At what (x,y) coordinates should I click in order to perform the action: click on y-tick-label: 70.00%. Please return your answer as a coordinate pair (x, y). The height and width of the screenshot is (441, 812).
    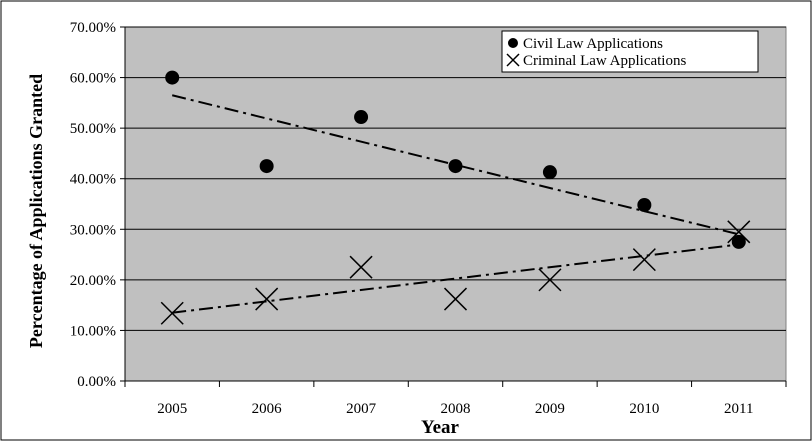
    Looking at the image, I should click on (93, 28).